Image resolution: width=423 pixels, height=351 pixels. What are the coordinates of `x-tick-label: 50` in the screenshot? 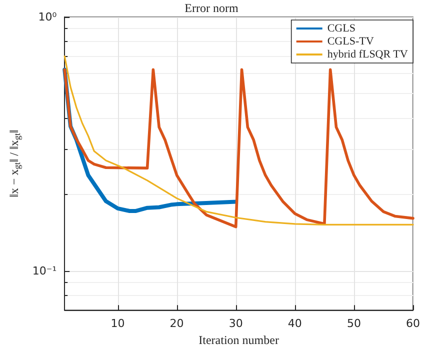 It's located at (353, 323).